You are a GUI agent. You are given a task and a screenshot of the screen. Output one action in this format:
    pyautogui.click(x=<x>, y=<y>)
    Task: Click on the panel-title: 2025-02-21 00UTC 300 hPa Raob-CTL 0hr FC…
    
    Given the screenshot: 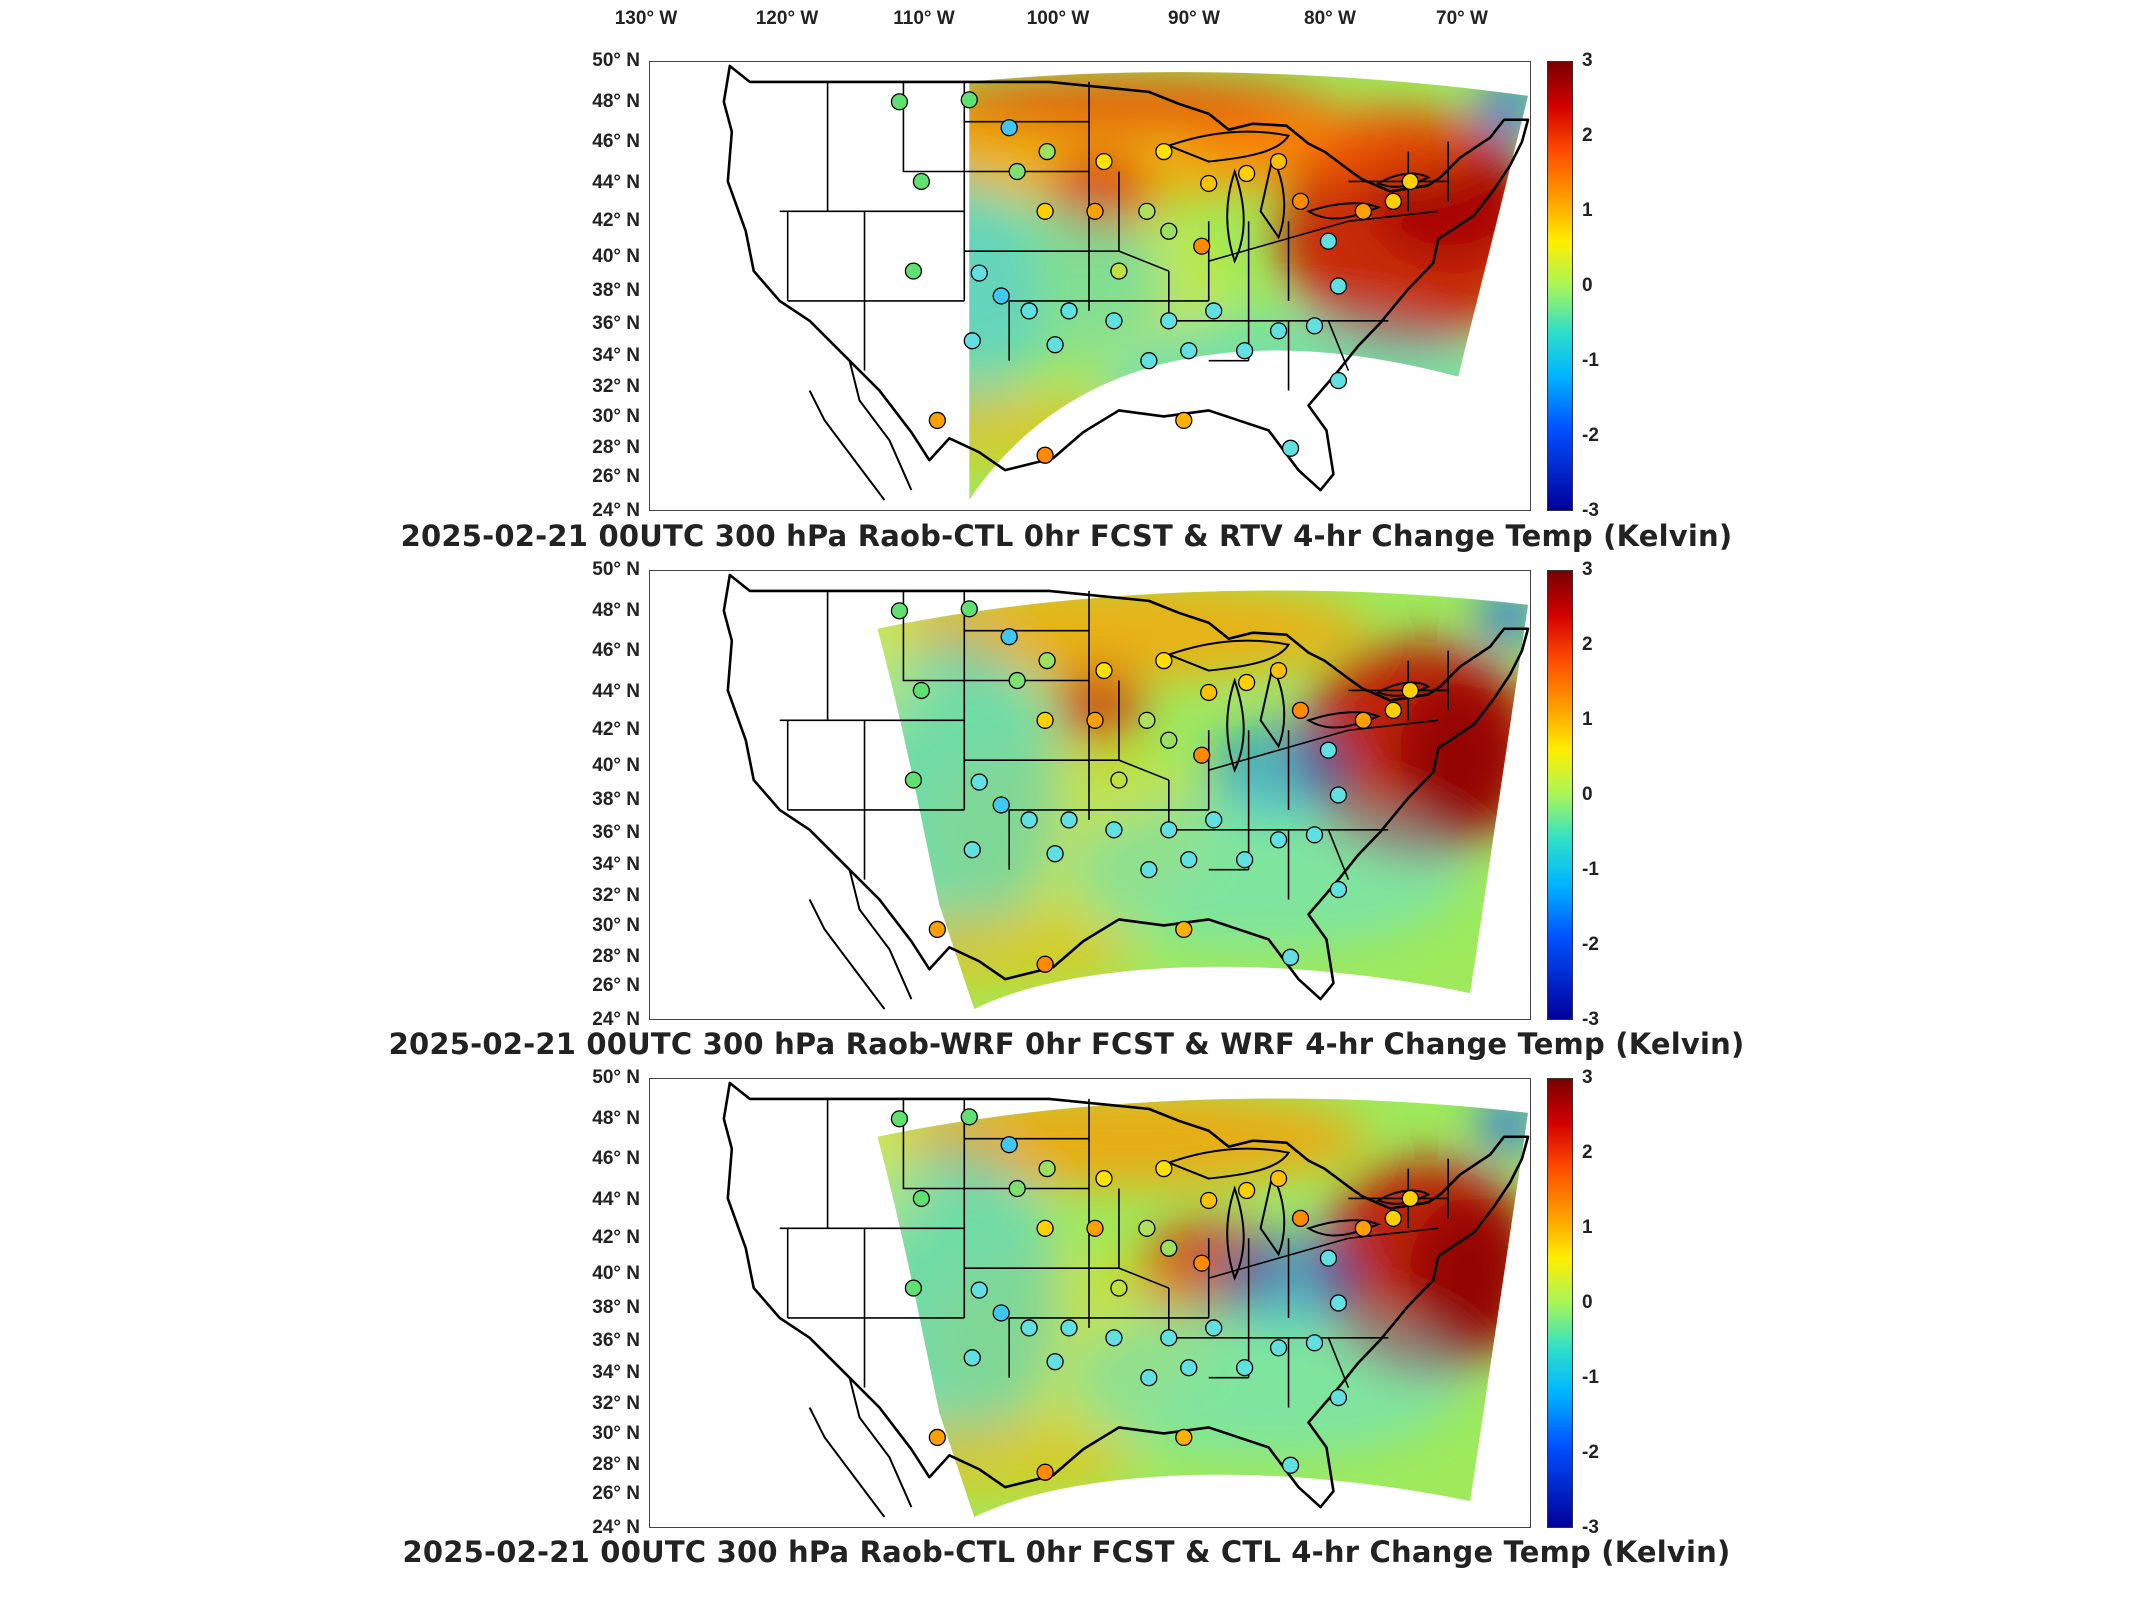 What is the action you would take?
    pyautogui.click(x=1066, y=536)
    